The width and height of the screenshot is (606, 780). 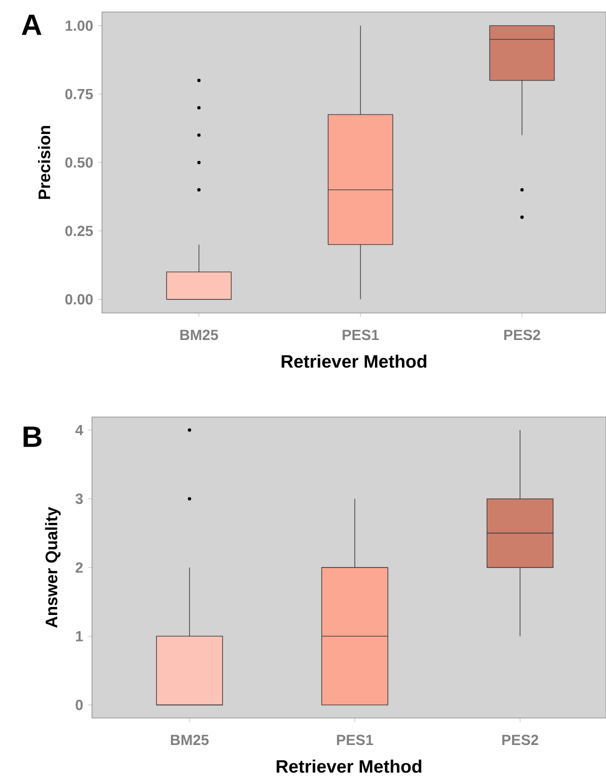 I want to click on y-tick-label: 0.50, so click(x=79, y=162).